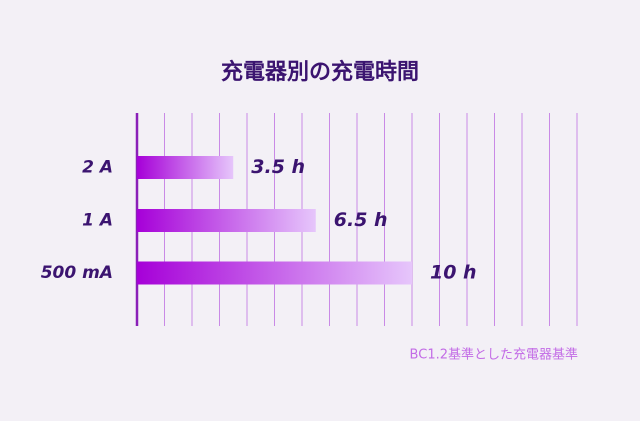 The width and height of the screenshot is (640, 421). What do you see at coordinates (361, 220) in the screenshot?
I see `value-label: 6.5 h` at bounding box center [361, 220].